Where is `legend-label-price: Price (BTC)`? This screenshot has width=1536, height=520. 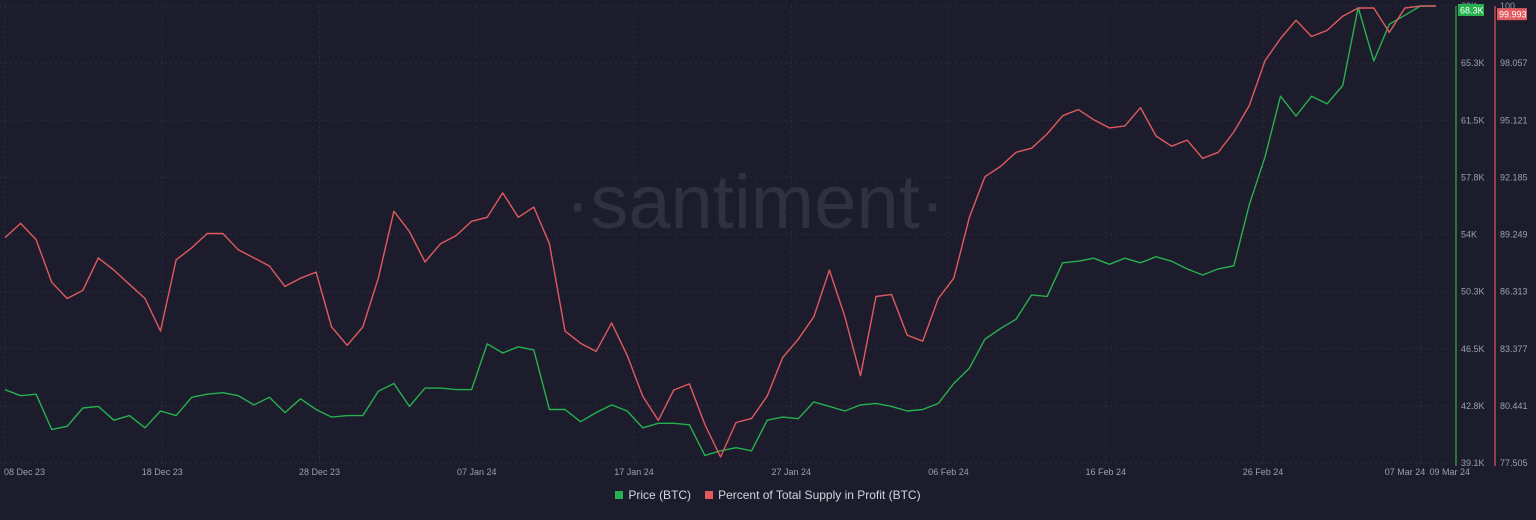
legend-label-price: Price (BTC) is located at coordinates (660, 495).